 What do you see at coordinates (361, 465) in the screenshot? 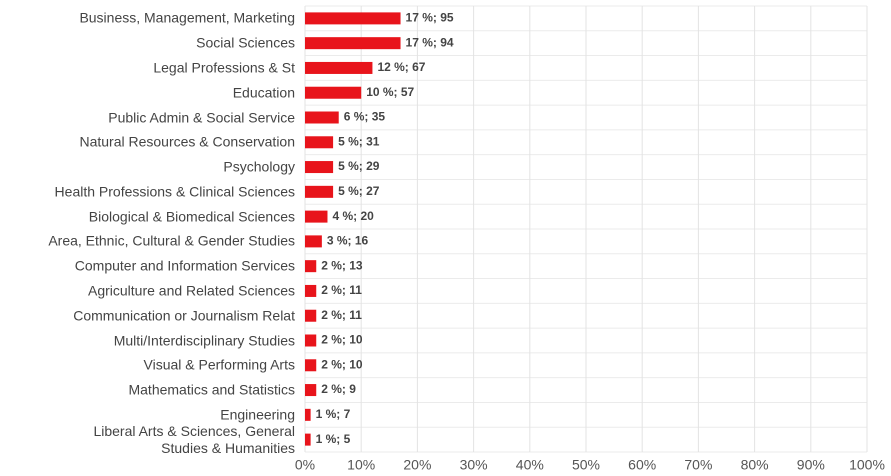
I see `x-tick-label: 10%` at bounding box center [361, 465].